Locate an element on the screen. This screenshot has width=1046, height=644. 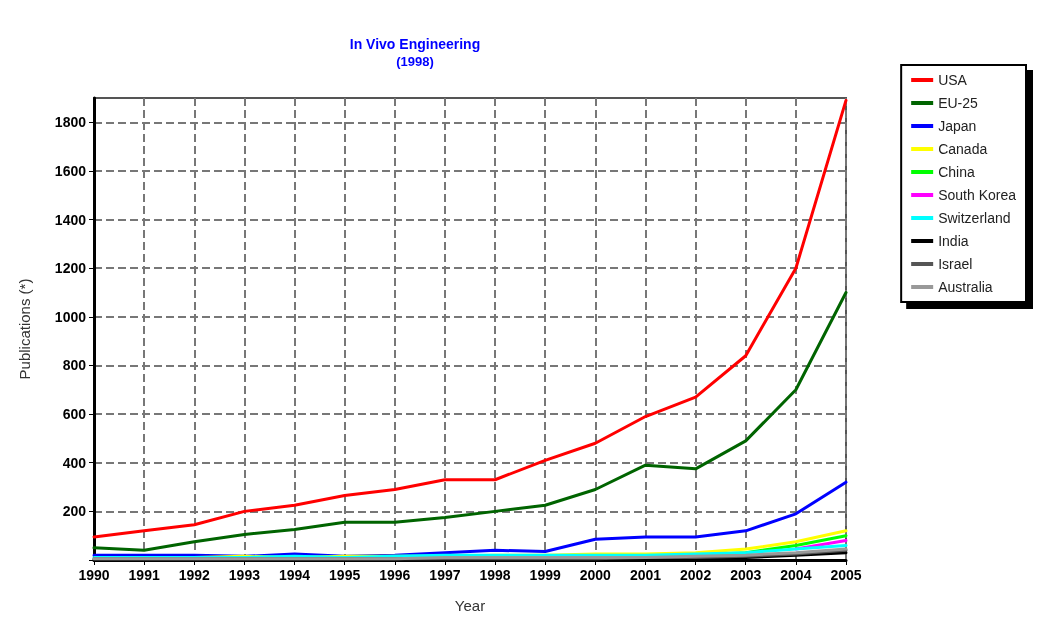
y-axis-title: Publications (*) is located at coordinates (24, 329).